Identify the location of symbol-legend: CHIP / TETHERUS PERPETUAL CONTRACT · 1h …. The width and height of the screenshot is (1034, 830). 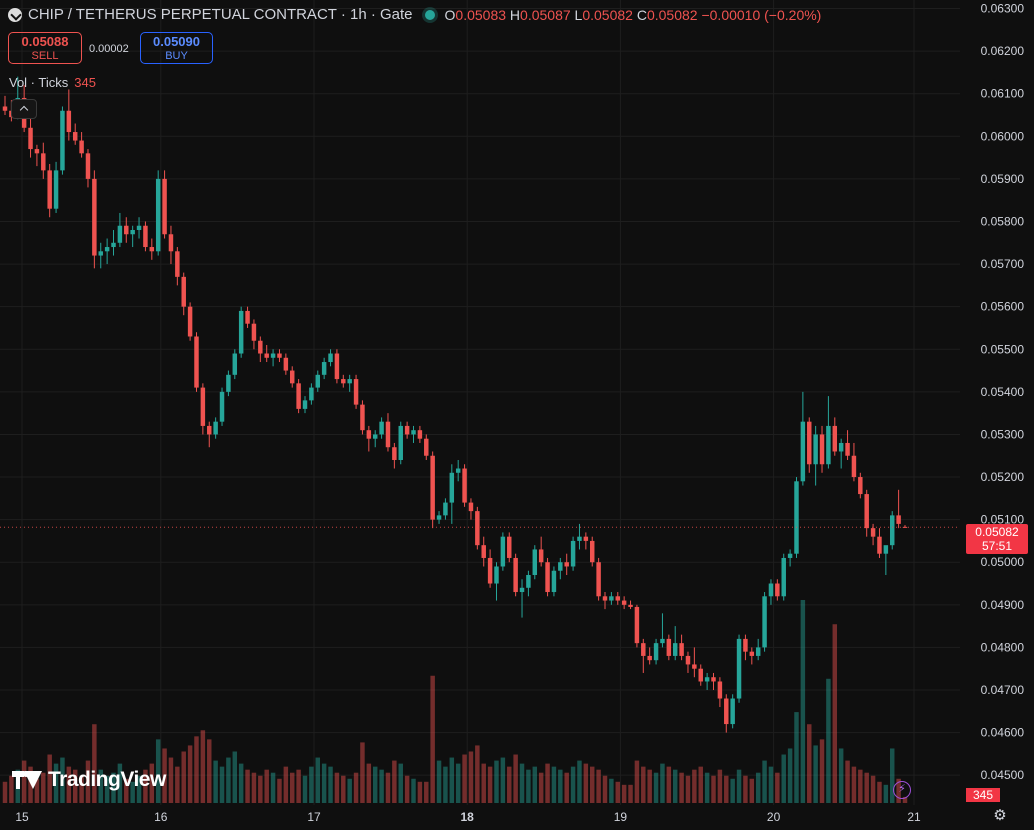
(414, 14).